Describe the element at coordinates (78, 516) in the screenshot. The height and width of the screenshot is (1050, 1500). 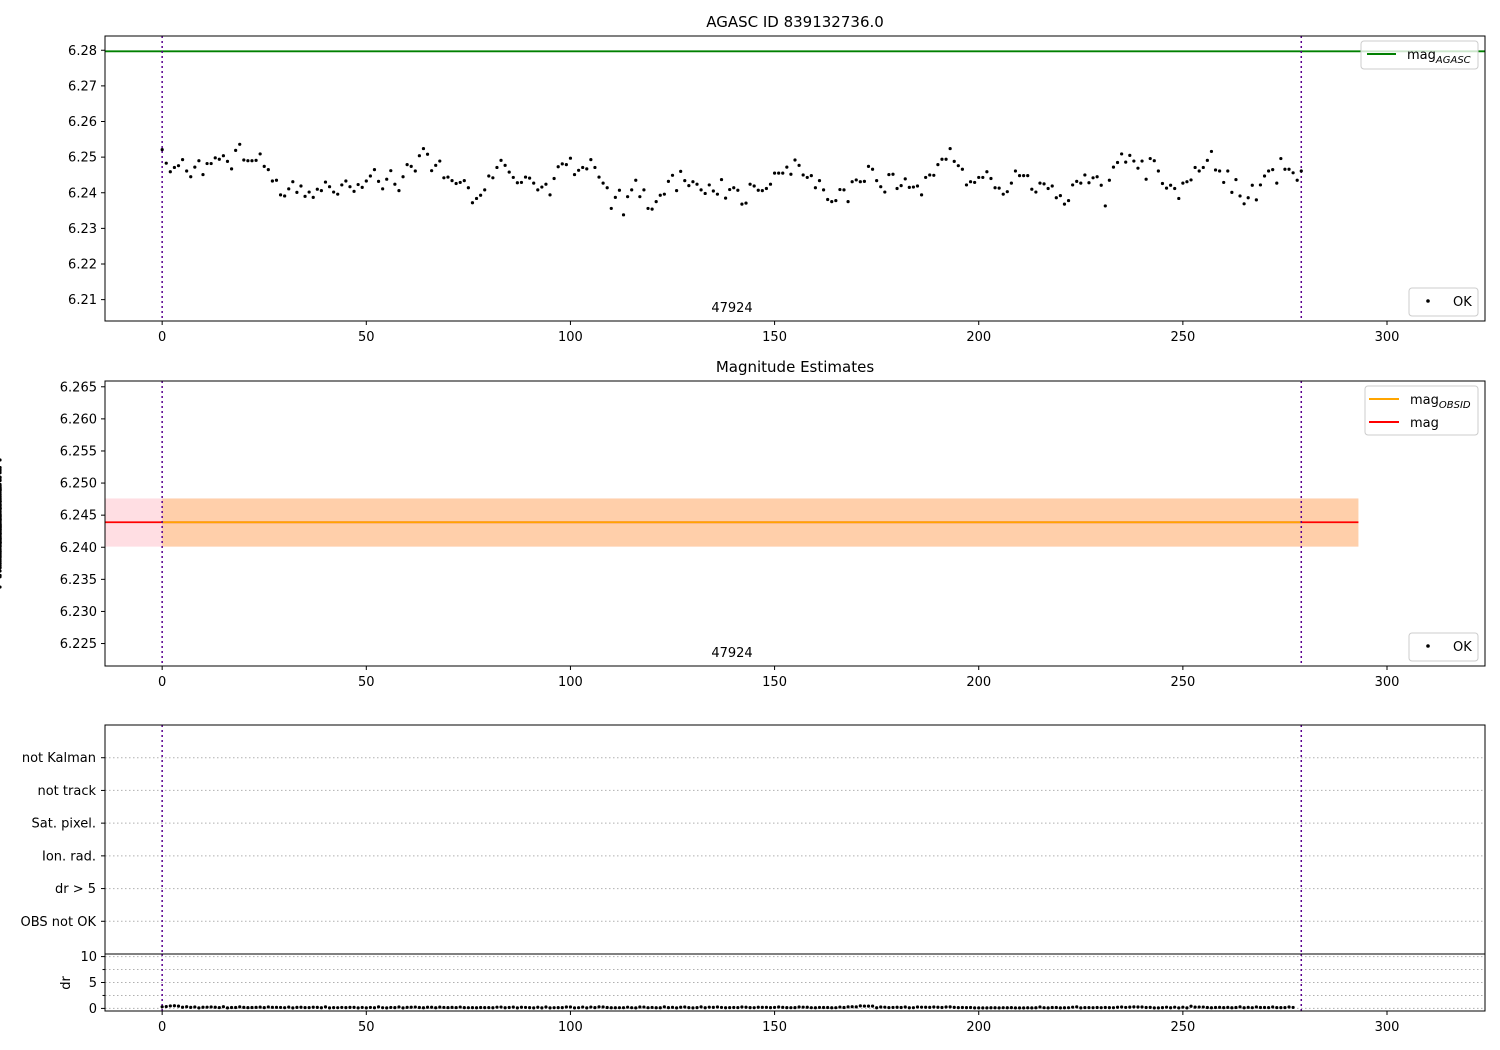
I see `estimates-y-tick-label: 6.245` at that location.